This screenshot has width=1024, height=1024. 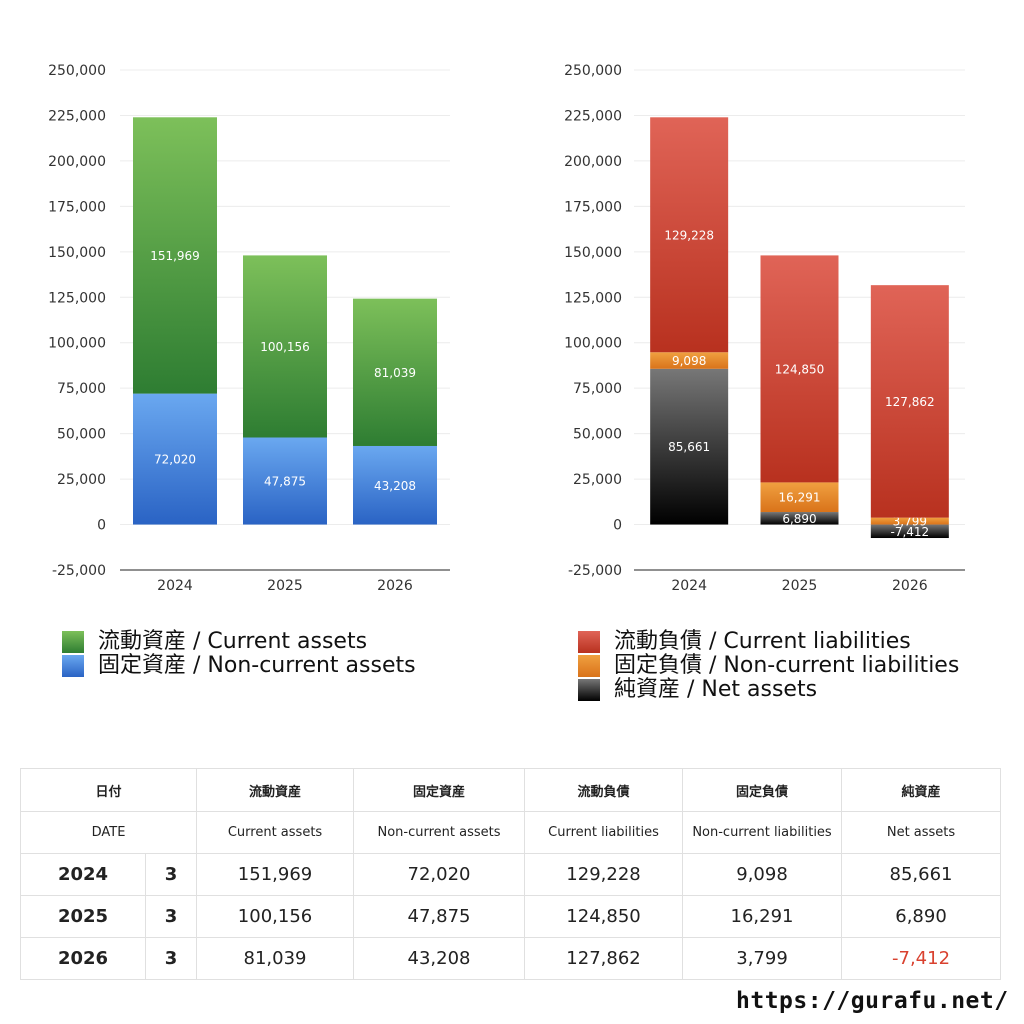 I want to click on cell-current-assets: 100,156, so click(x=275, y=916).